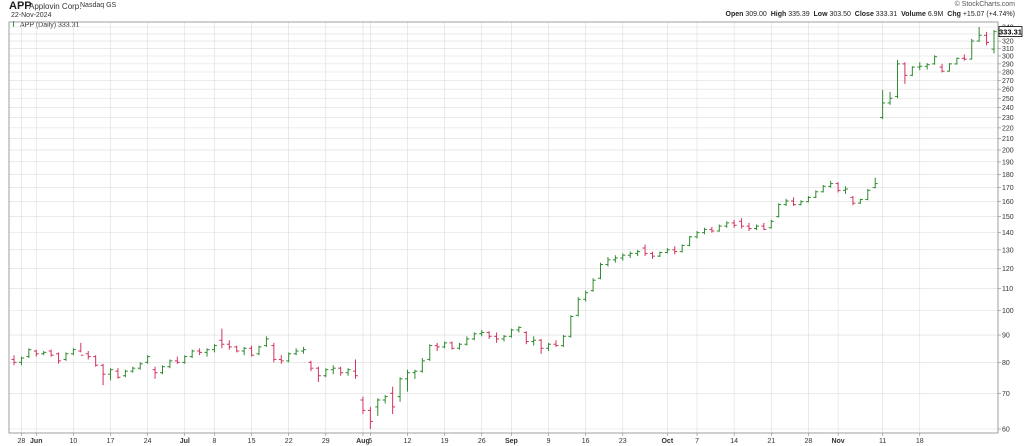 The height and width of the screenshot is (446, 1024). I want to click on y-tick-label: 320, so click(1008, 42).